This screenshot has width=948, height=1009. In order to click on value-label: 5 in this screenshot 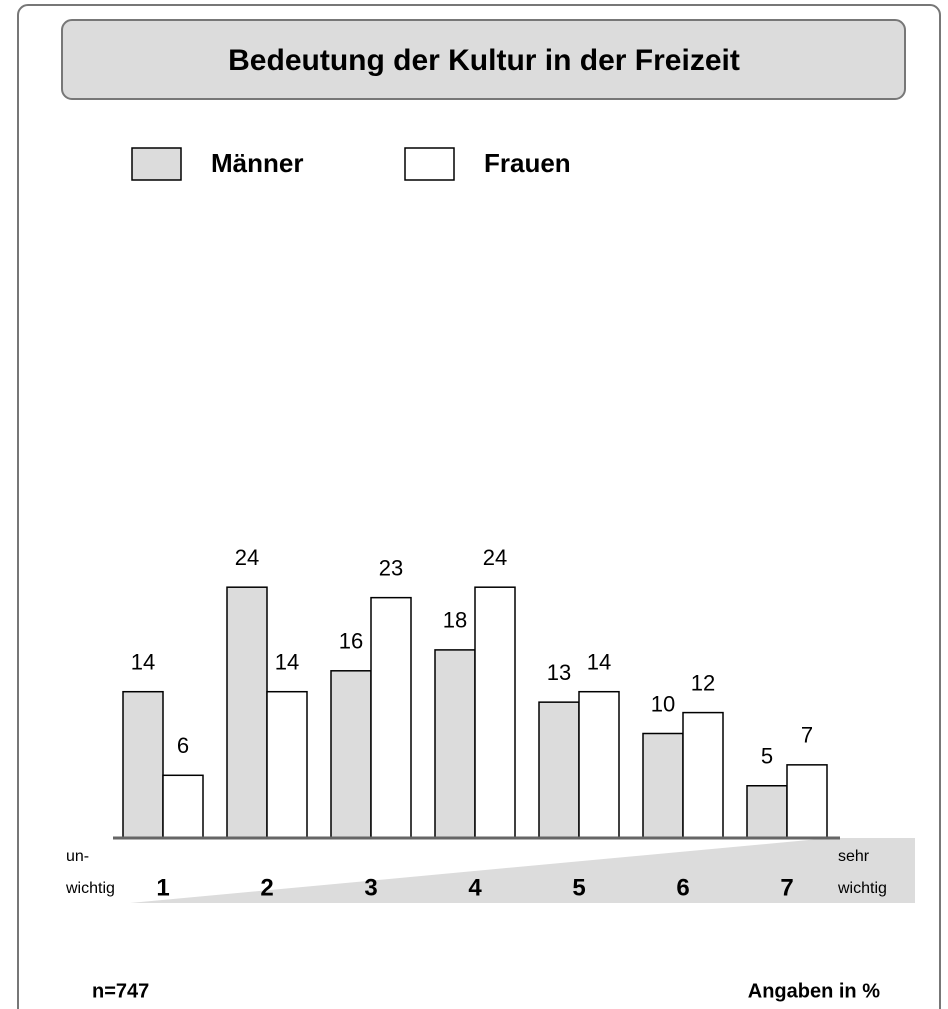, I will do `click(767, 756)`.